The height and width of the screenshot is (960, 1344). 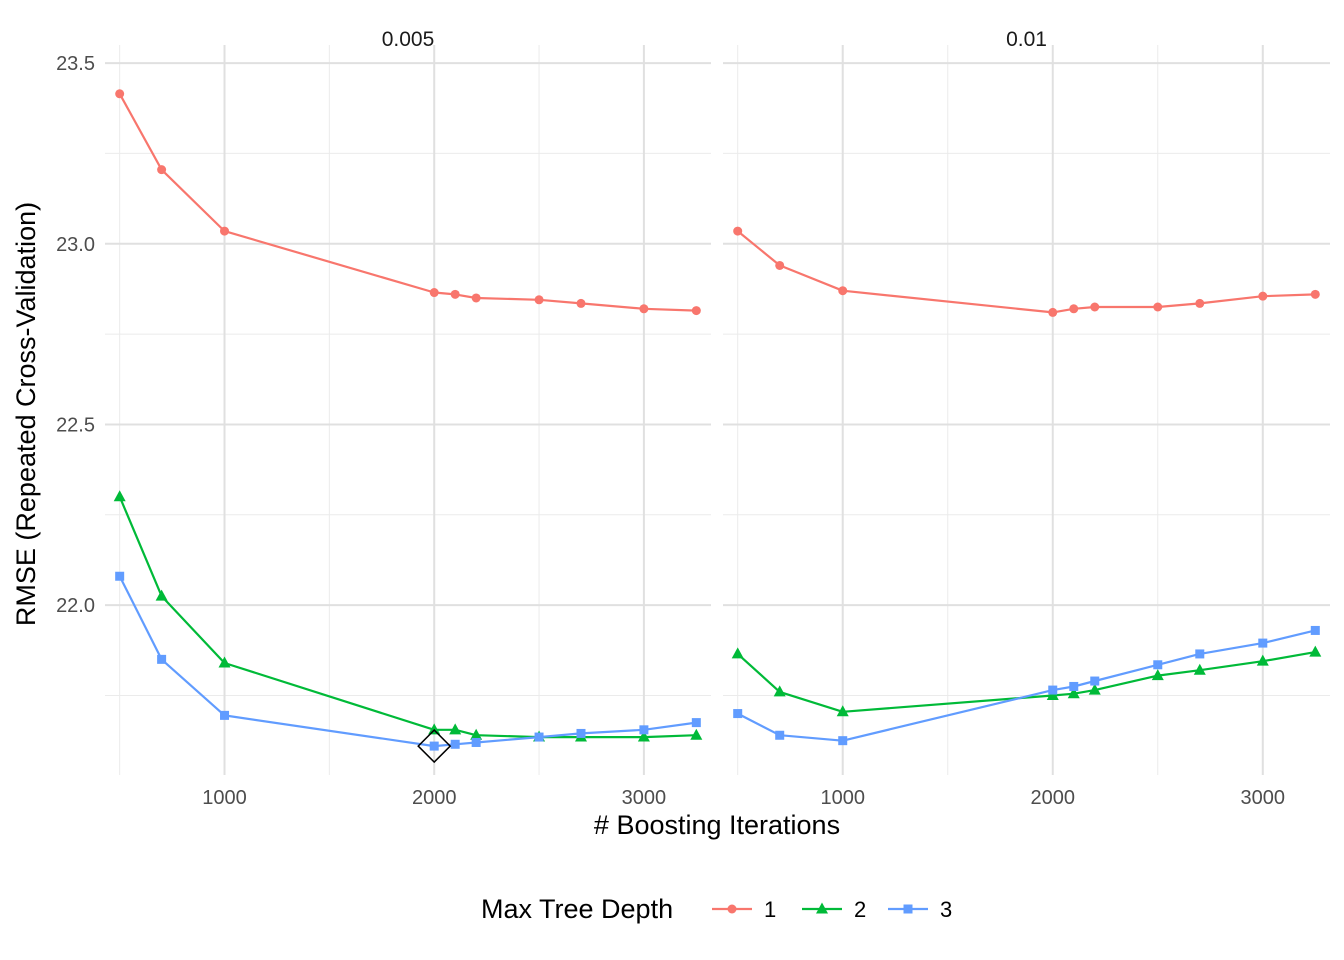 I want to click on y-tick-label: 23.0, so click(x=75, y=245).